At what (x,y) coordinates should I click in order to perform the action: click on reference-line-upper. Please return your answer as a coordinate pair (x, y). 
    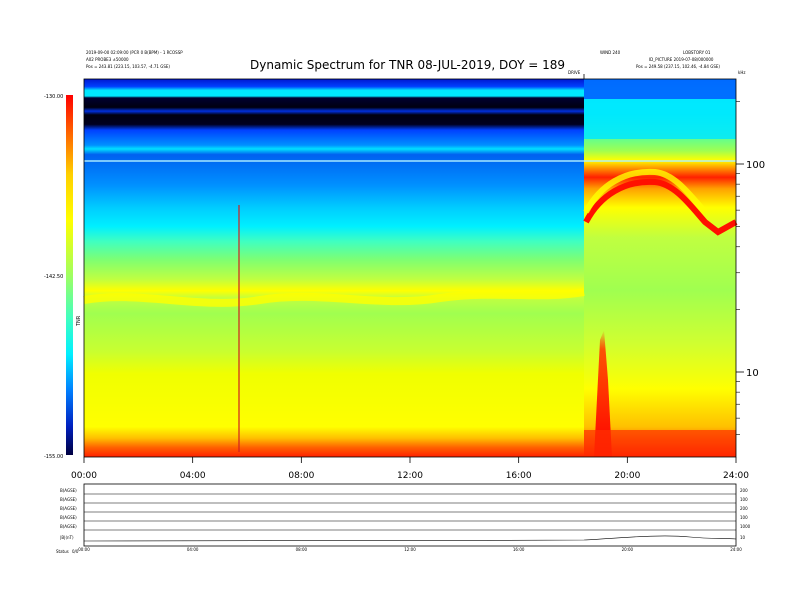
    Looking at the image, I should click on (410, 161).